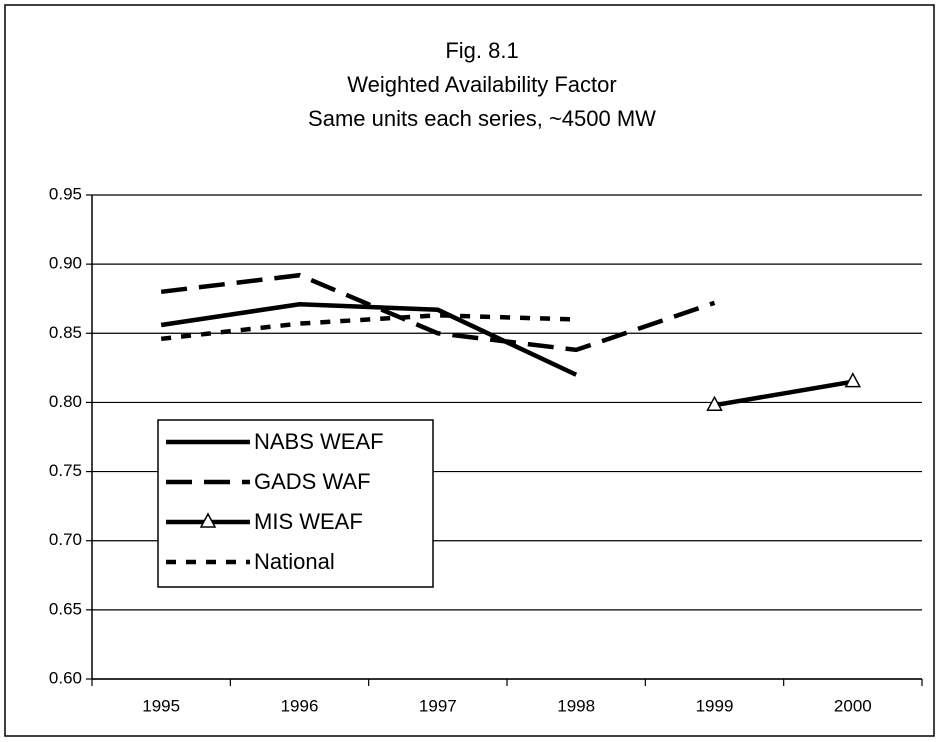 The height and width of the screenshot is (742, 940). What do you see at coordinates (294, 561) in the screenshot?
I see `legend-label: National` at bounding box center [294, 561].